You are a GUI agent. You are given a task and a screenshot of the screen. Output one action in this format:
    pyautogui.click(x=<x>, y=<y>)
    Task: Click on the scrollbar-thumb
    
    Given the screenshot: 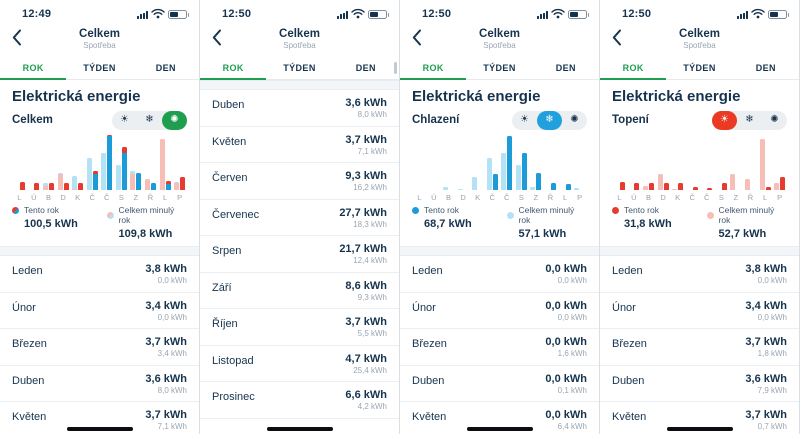 What is the action you would take?
    pyautogui.click(x=395, y=68)
    